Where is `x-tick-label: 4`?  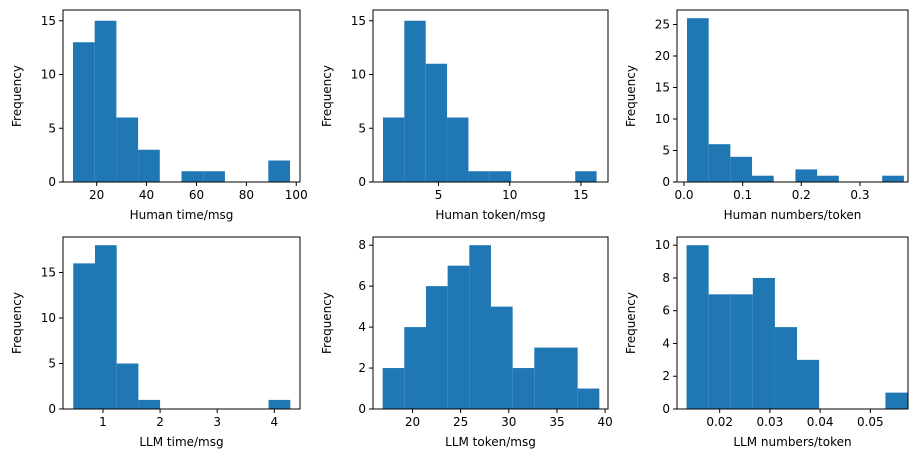 x-tick-label: 4 is located at coordinates (274, 422).